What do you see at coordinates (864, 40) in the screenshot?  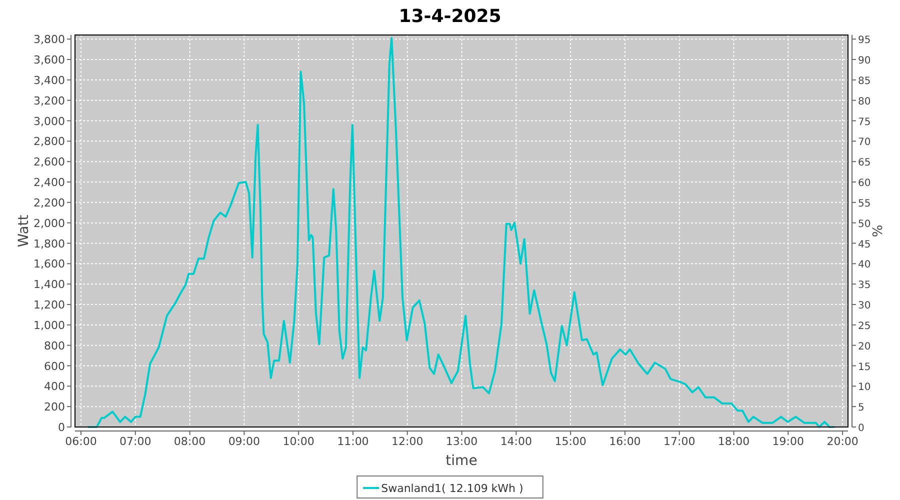 I see `y2-tick-label: 95` at bounding box center [864, 40].